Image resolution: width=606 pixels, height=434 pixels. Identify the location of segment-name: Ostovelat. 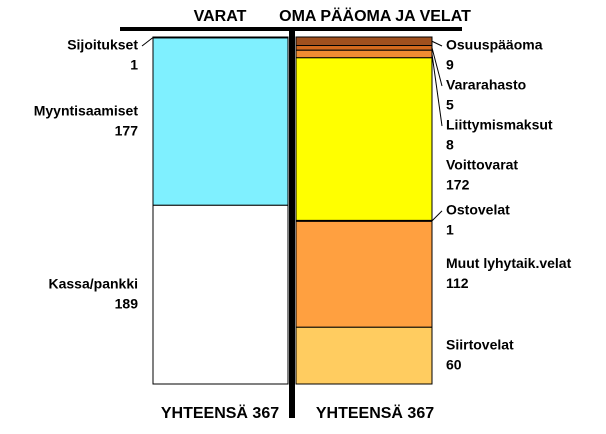
(478, 210).